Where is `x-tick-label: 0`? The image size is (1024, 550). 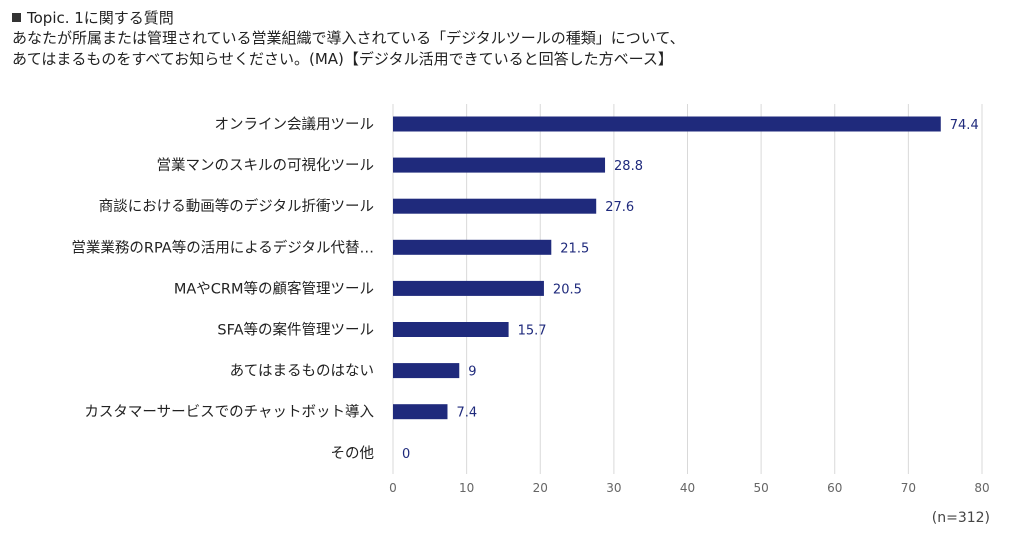
x-tick-label: 0 is located at coordinates (393, 488).